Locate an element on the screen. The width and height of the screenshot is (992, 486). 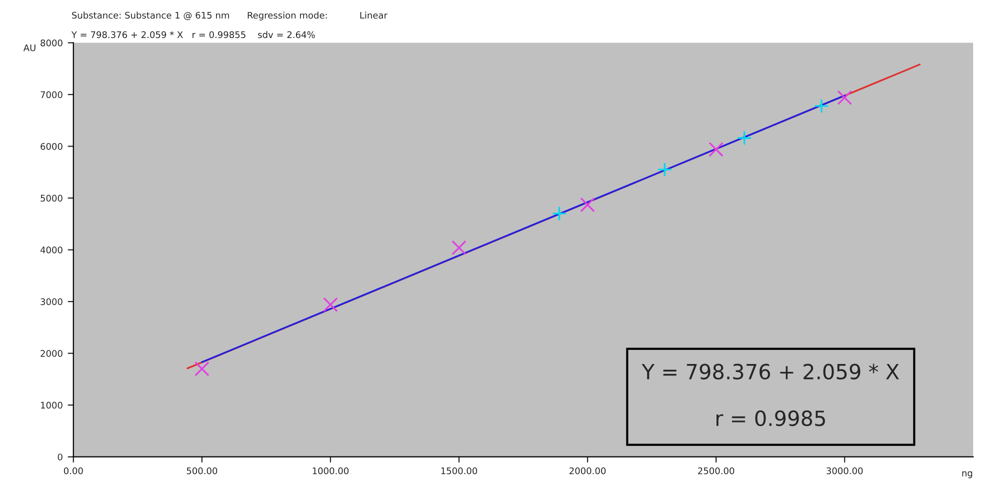
y-tick-label: 6000 is located at coordinates (51, 146).